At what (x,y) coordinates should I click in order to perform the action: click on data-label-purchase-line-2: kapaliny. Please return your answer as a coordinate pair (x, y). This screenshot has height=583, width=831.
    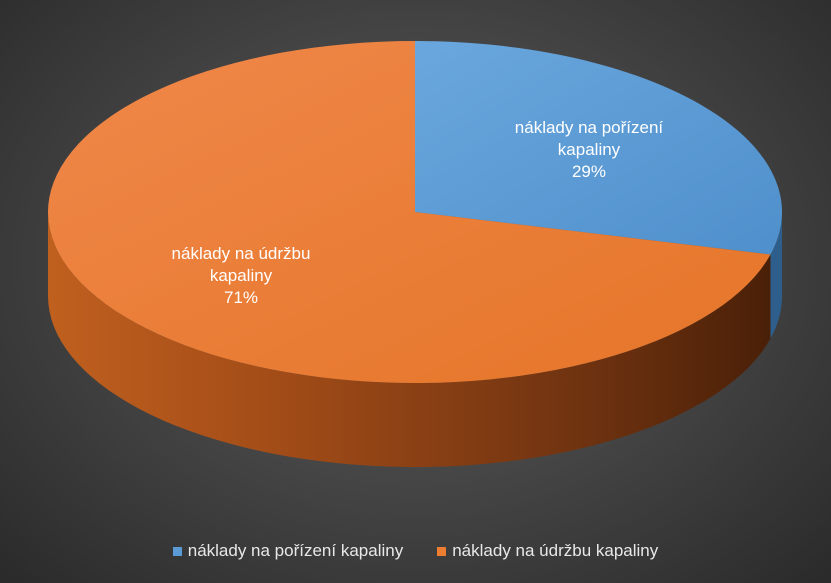
    Looking at the image, I should click on (589, 149).